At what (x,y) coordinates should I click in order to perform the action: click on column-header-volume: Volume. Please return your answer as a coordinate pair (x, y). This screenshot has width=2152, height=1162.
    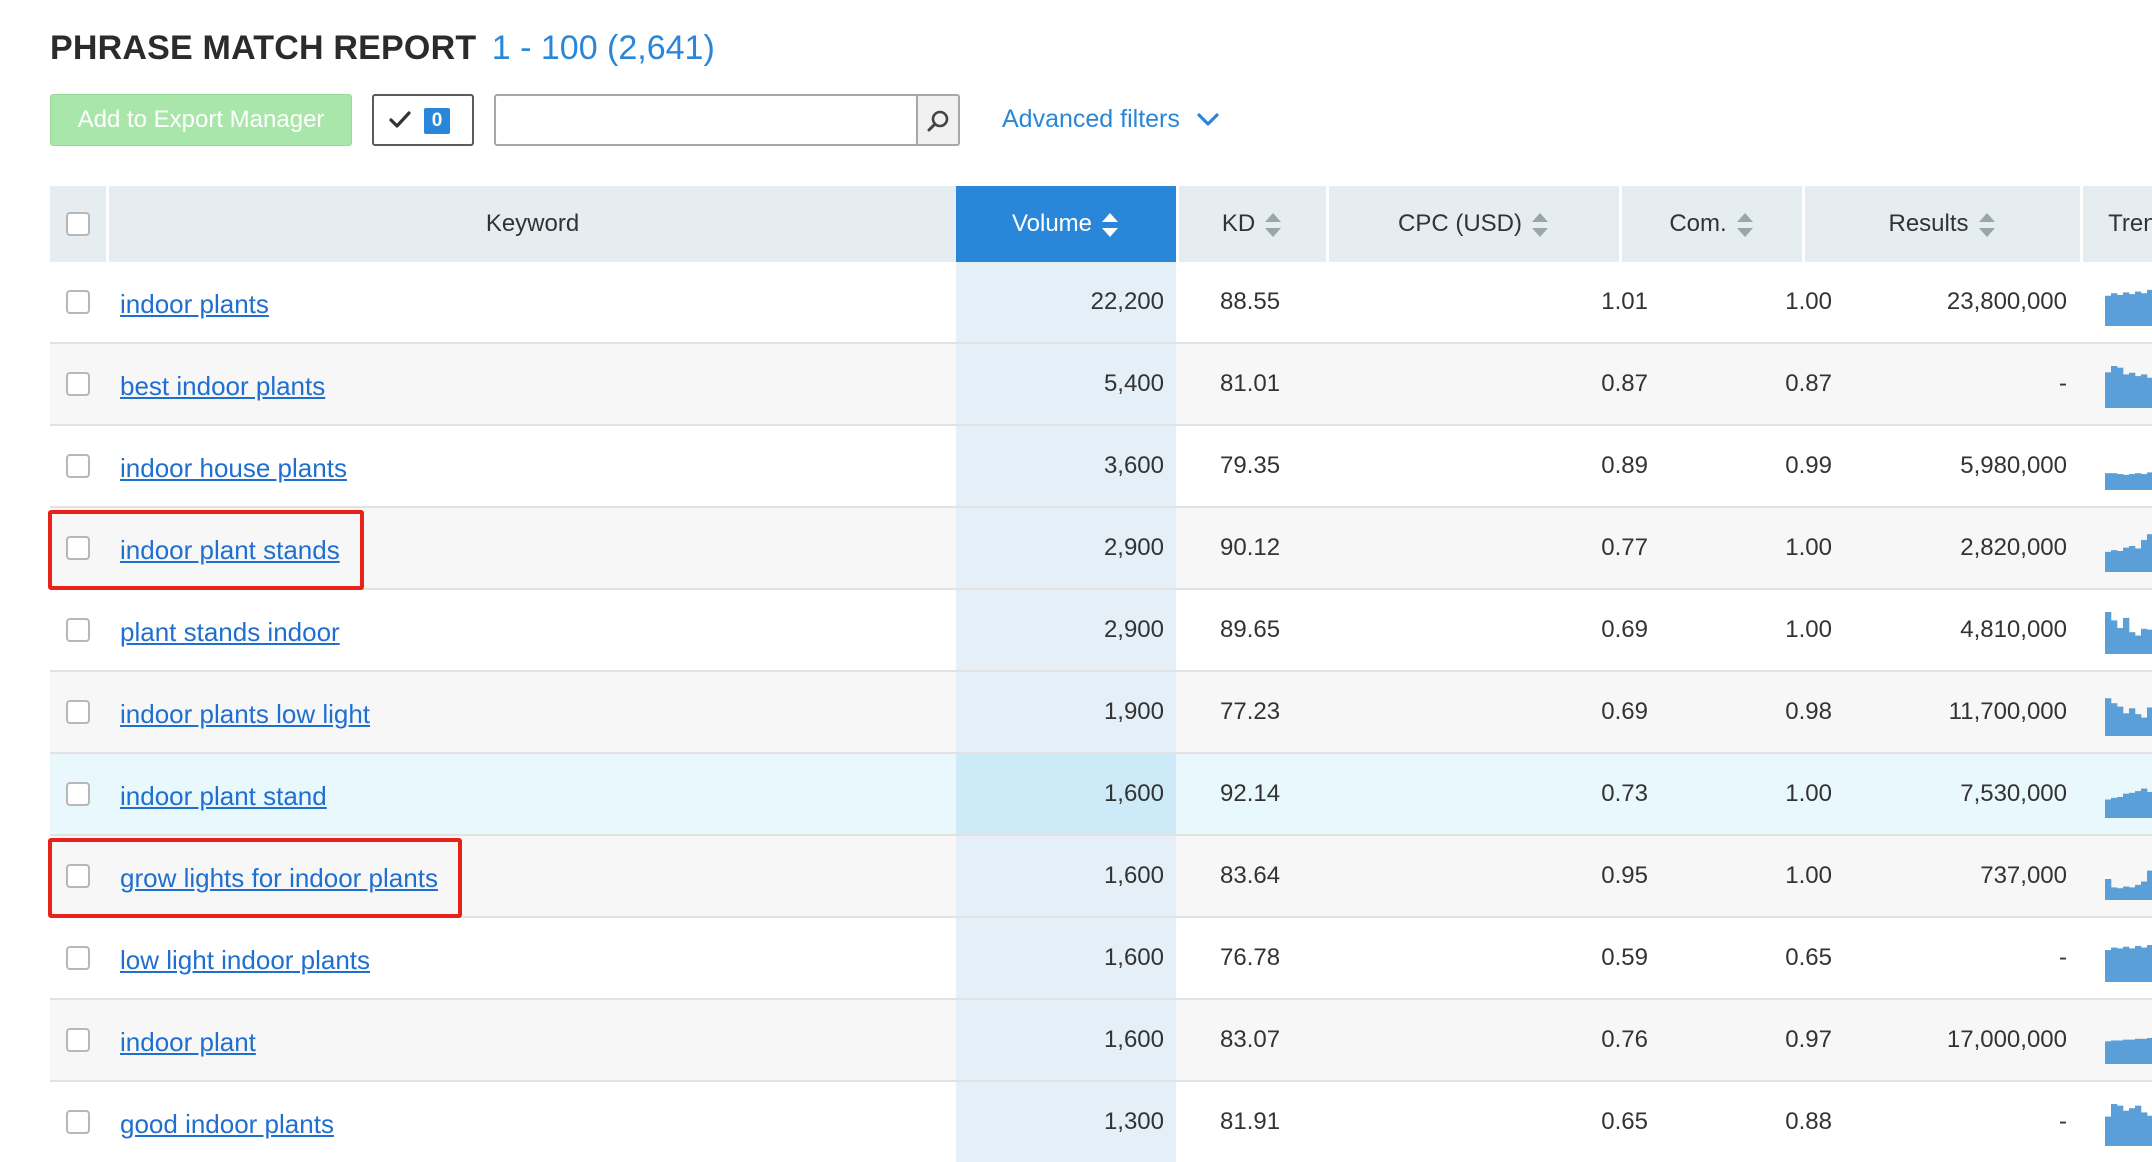
    Looking at the image, I should click on (1066, 224).